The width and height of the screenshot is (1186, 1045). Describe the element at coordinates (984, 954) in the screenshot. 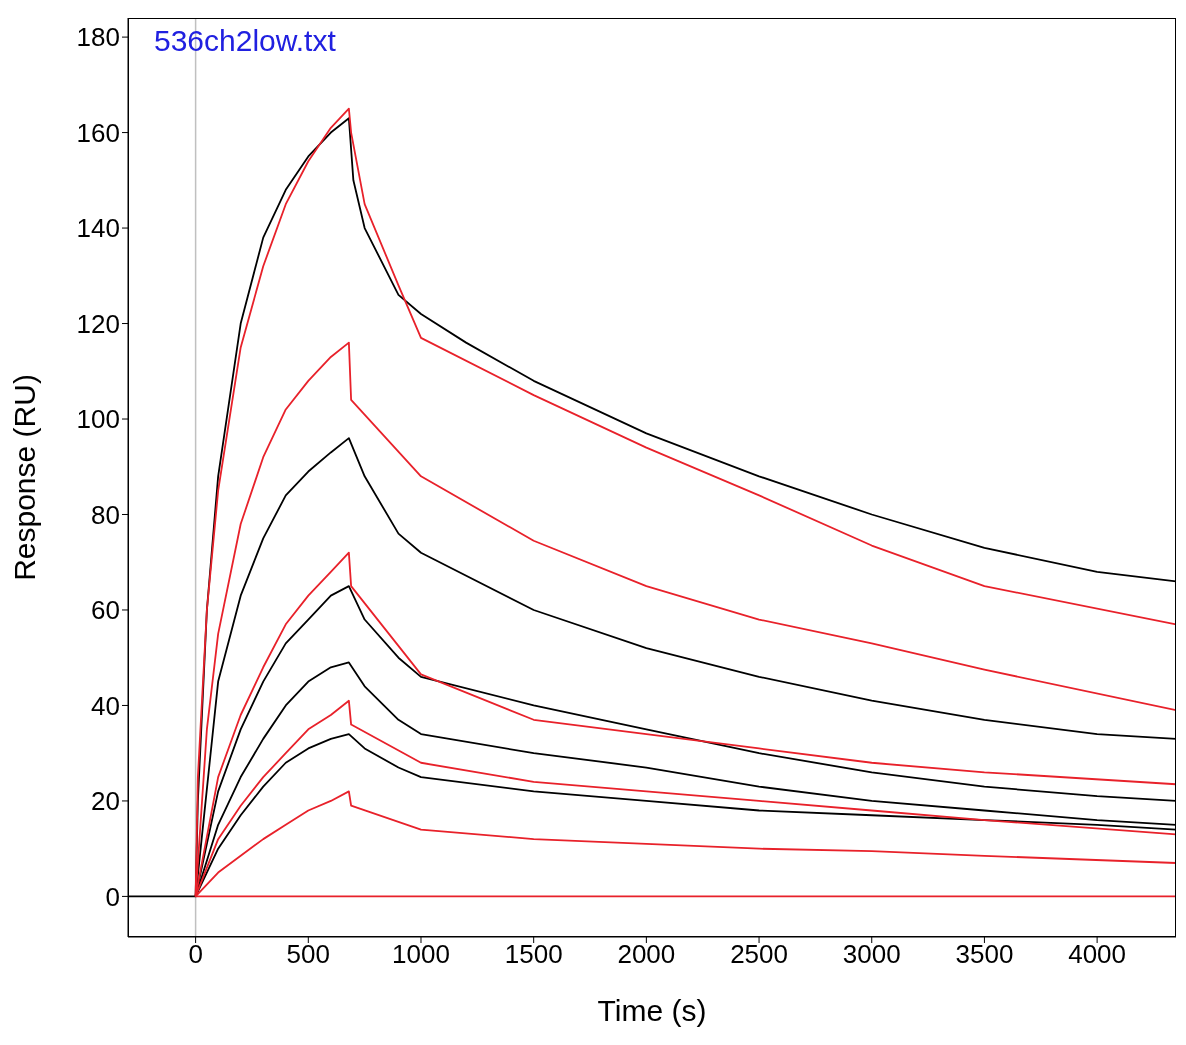

I see `x-tick-label: 3500` at that location.